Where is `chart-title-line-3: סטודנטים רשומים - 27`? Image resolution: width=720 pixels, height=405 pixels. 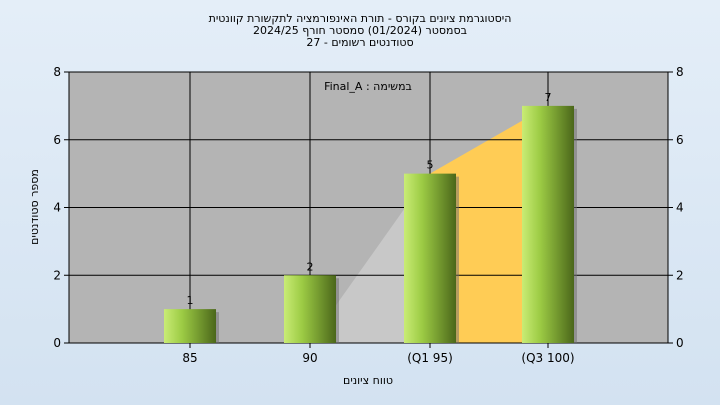 chart-title-line-3: סטודנטים רשומים - 27 is located at coordinates (359, 42).